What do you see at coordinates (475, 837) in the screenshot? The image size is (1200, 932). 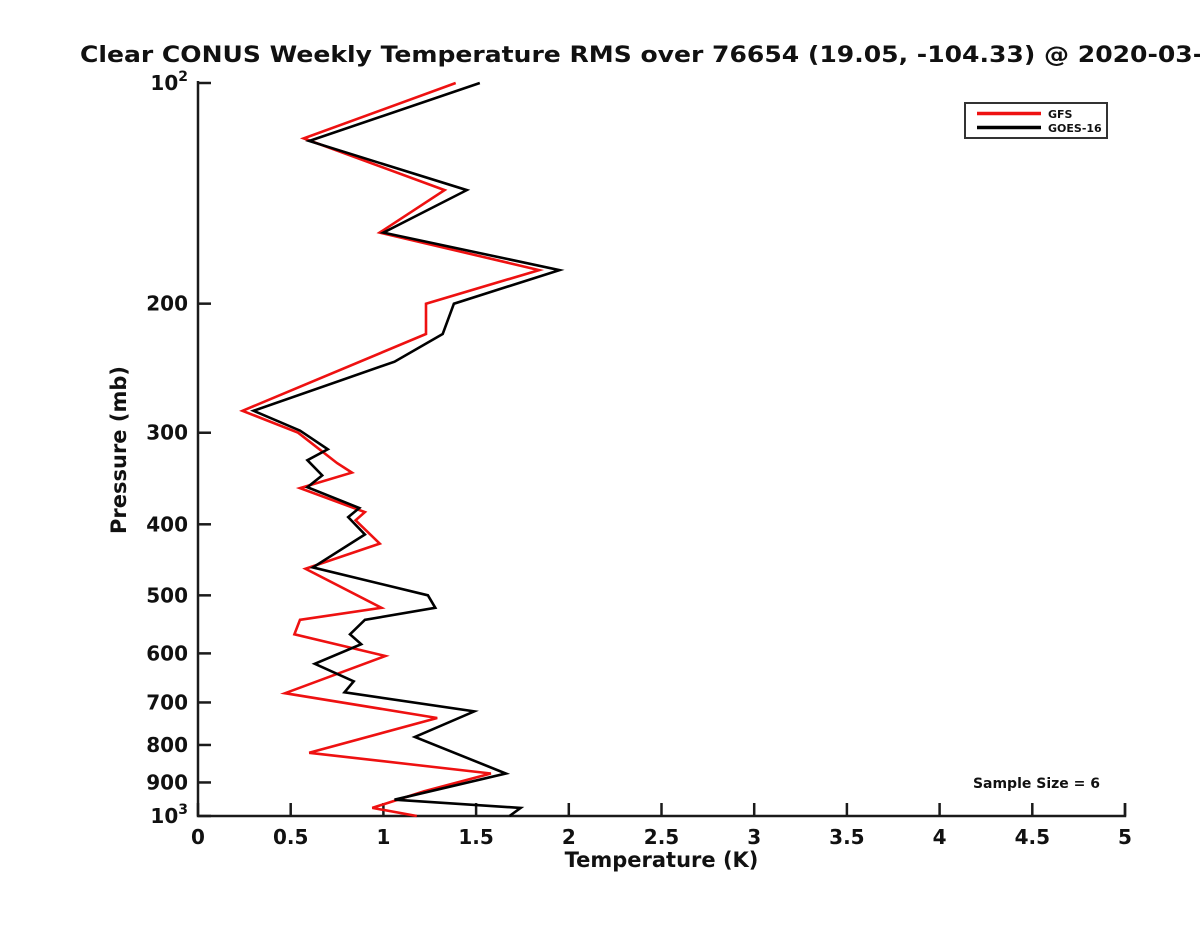 I see `x-tick-label: 1.5` at bounding box center [475, 837].